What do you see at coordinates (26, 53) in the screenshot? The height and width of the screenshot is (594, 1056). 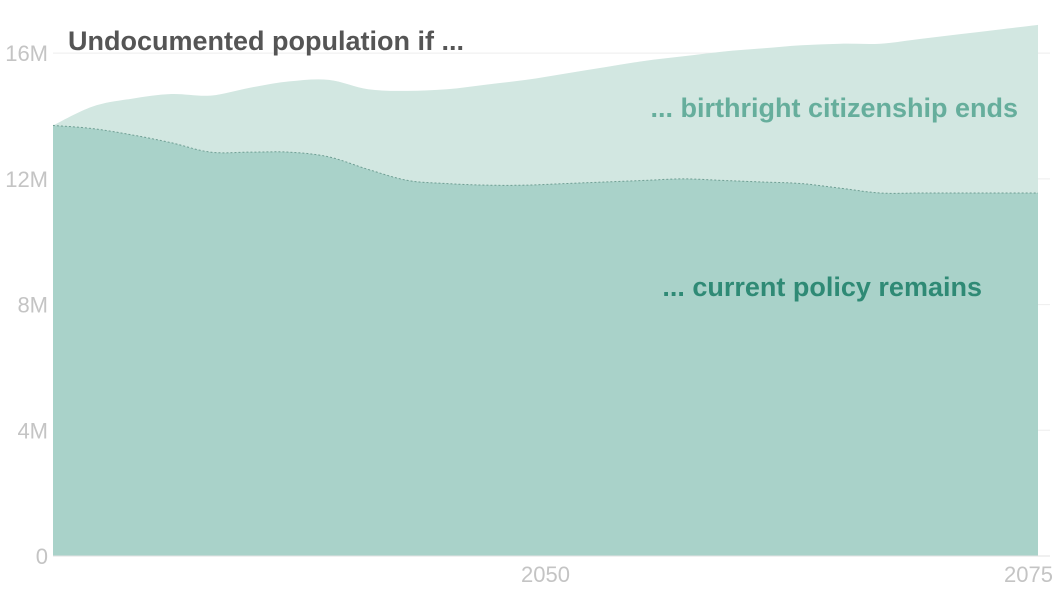 I see `y-tick-label: 16M` at bounding box center [26, 53].